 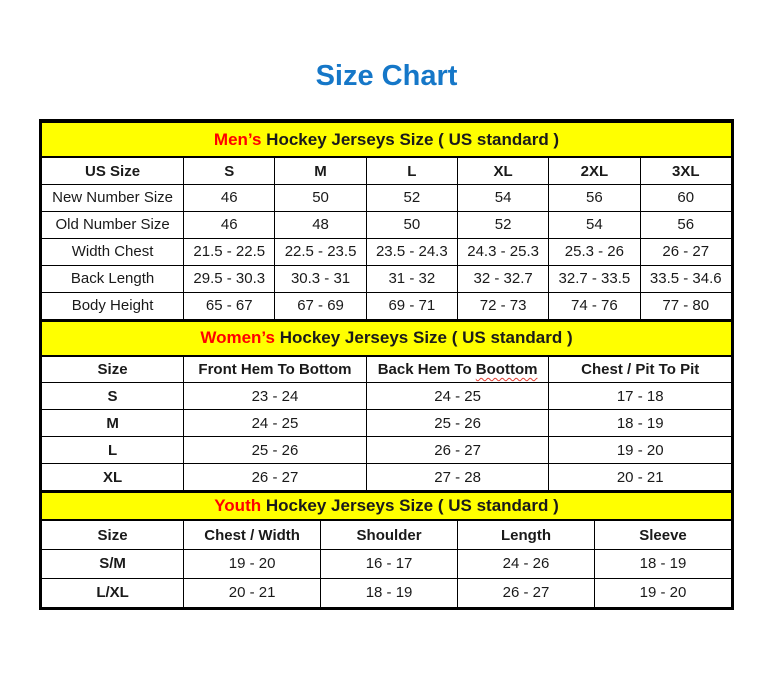 I want to click on mens-value-cell: 67 - 69, so click(x=320, y=305).